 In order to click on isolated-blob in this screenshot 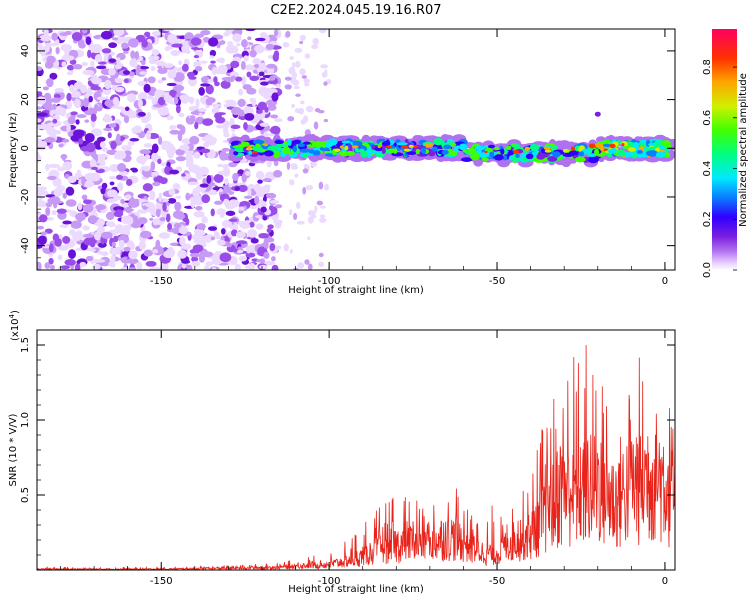, I will do `click(597, 114)`.